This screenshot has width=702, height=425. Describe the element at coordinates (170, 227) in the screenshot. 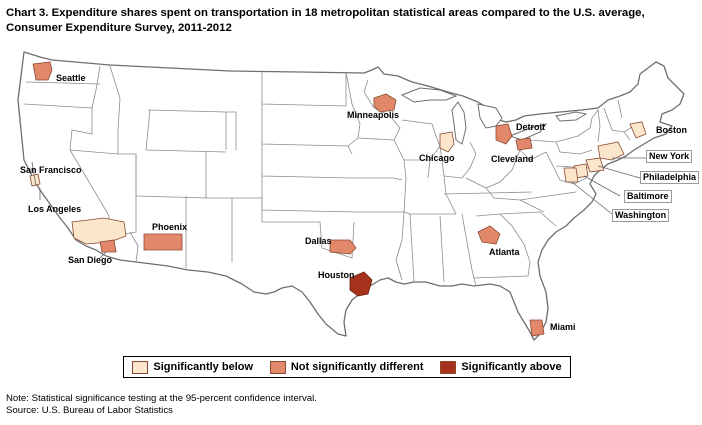

I see `label-phoenix: Phoenix` at that location.